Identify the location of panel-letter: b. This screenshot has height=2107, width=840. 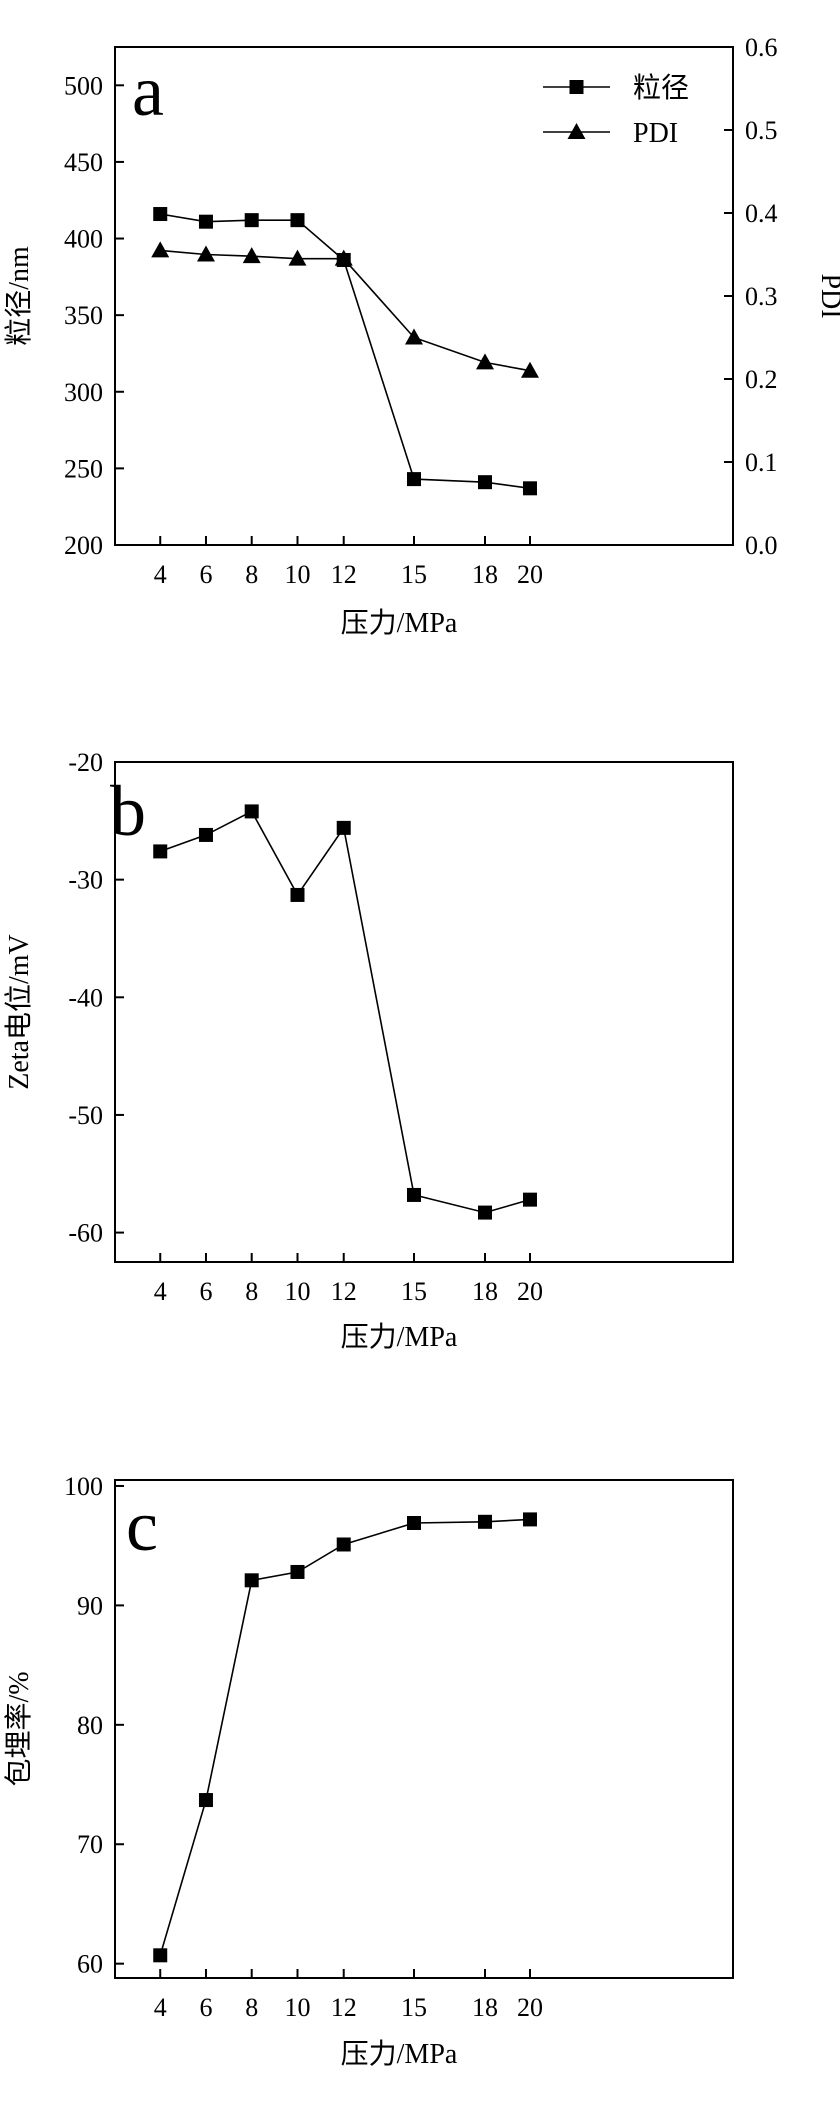
(128, 811).